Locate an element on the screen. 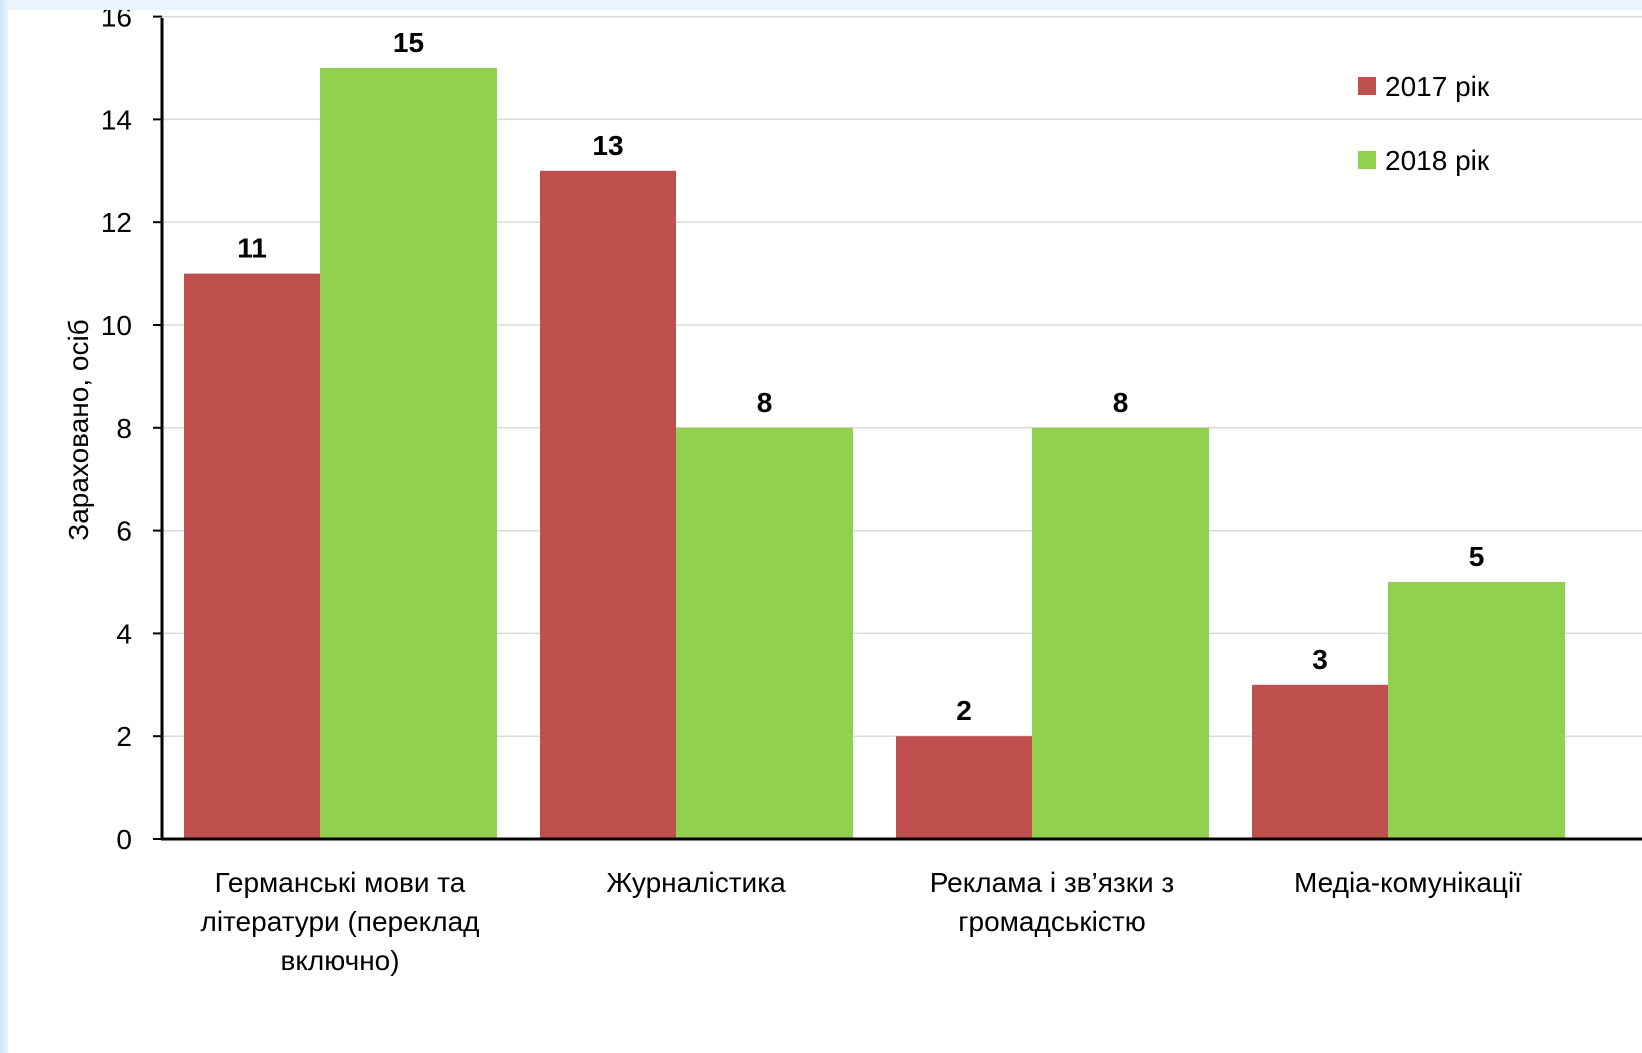 The height and width of the screenshot is (1053, 1642). y-axis-title: Зараховано, осіб is located at coordinates (78, 429).